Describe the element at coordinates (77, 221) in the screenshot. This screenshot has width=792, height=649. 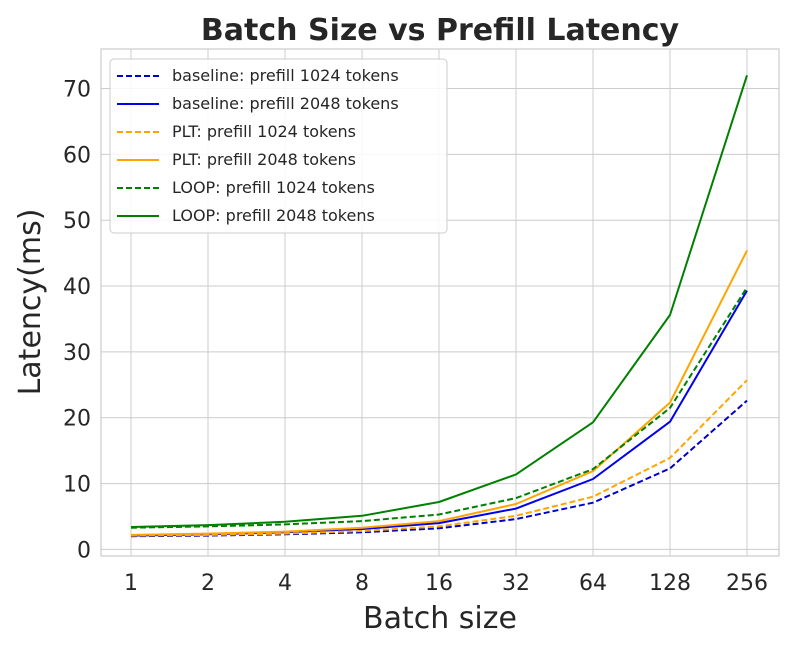
I see `y-tick-label: 50` at that location.